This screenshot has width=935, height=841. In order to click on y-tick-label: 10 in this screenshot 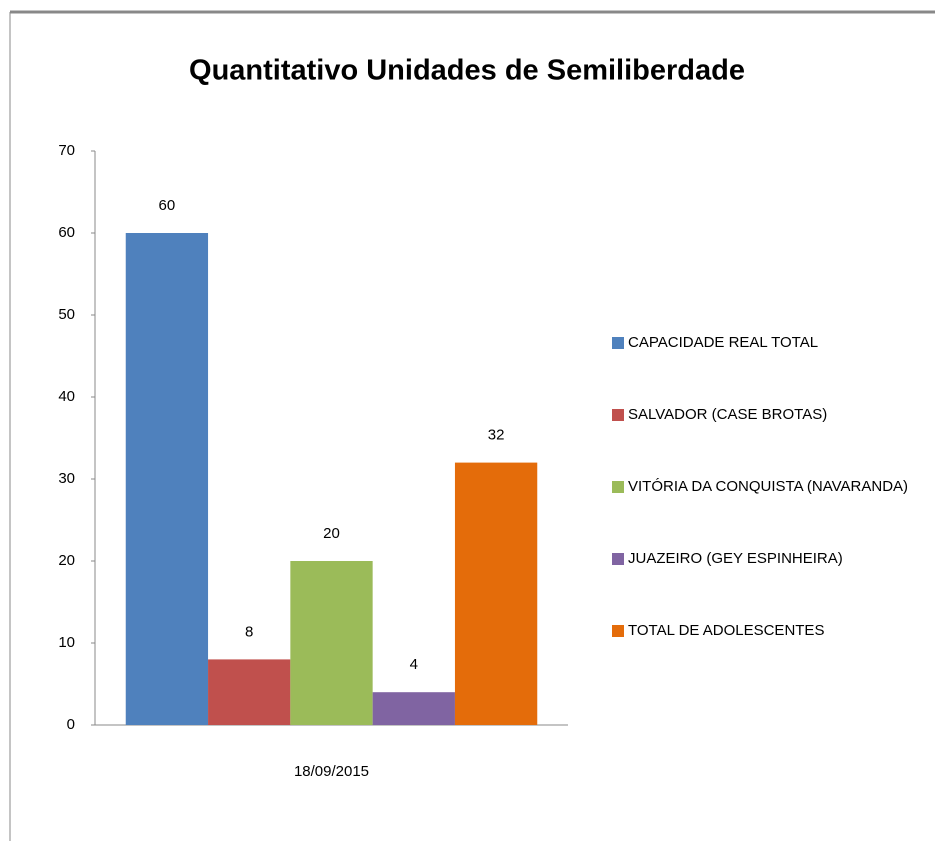, I will do `click(66, 642)`.